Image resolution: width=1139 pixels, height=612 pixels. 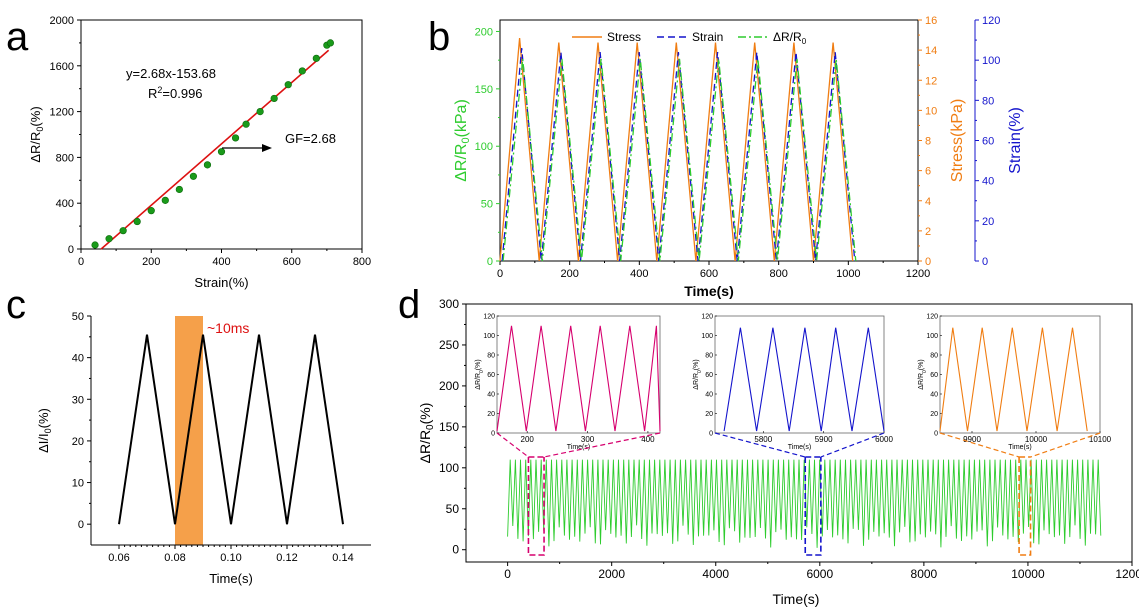 I want to click on inset-2-ytick-label: 40, so click(x=709, y=395).